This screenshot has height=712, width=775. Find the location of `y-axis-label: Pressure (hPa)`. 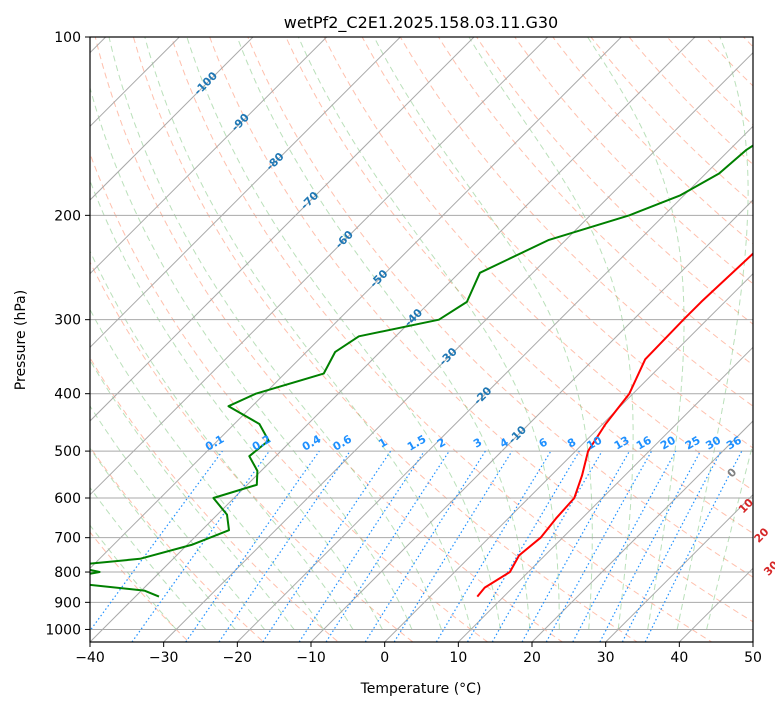

y-axis-label: Pressure (hPa) is located at coordinates (21, 340).